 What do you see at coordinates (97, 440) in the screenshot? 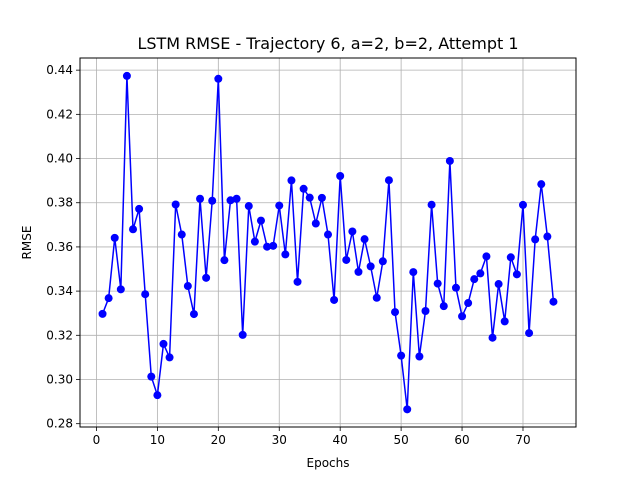
I see `x-tick-label: 0` at bounding box center [97, 440].